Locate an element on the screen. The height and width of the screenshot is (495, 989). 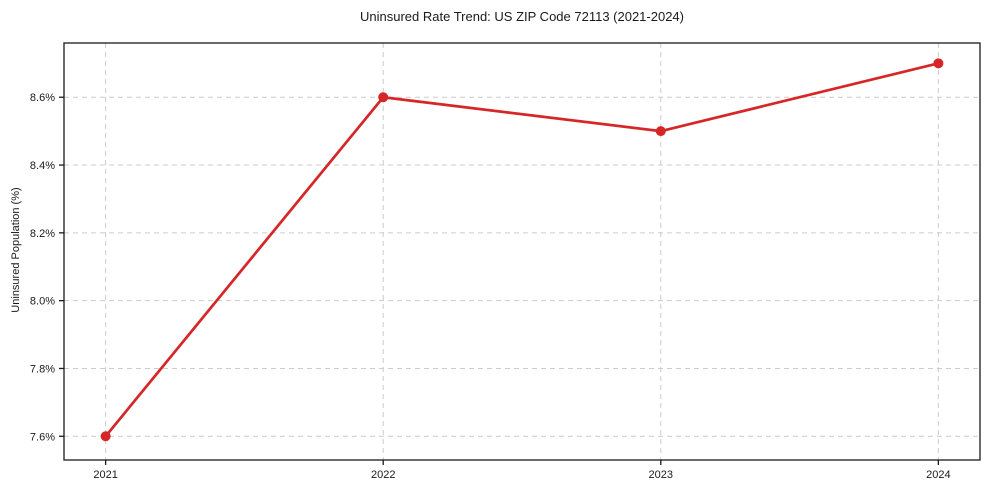
y-tick-label: 7.8% is located at coordinates (42, 369).